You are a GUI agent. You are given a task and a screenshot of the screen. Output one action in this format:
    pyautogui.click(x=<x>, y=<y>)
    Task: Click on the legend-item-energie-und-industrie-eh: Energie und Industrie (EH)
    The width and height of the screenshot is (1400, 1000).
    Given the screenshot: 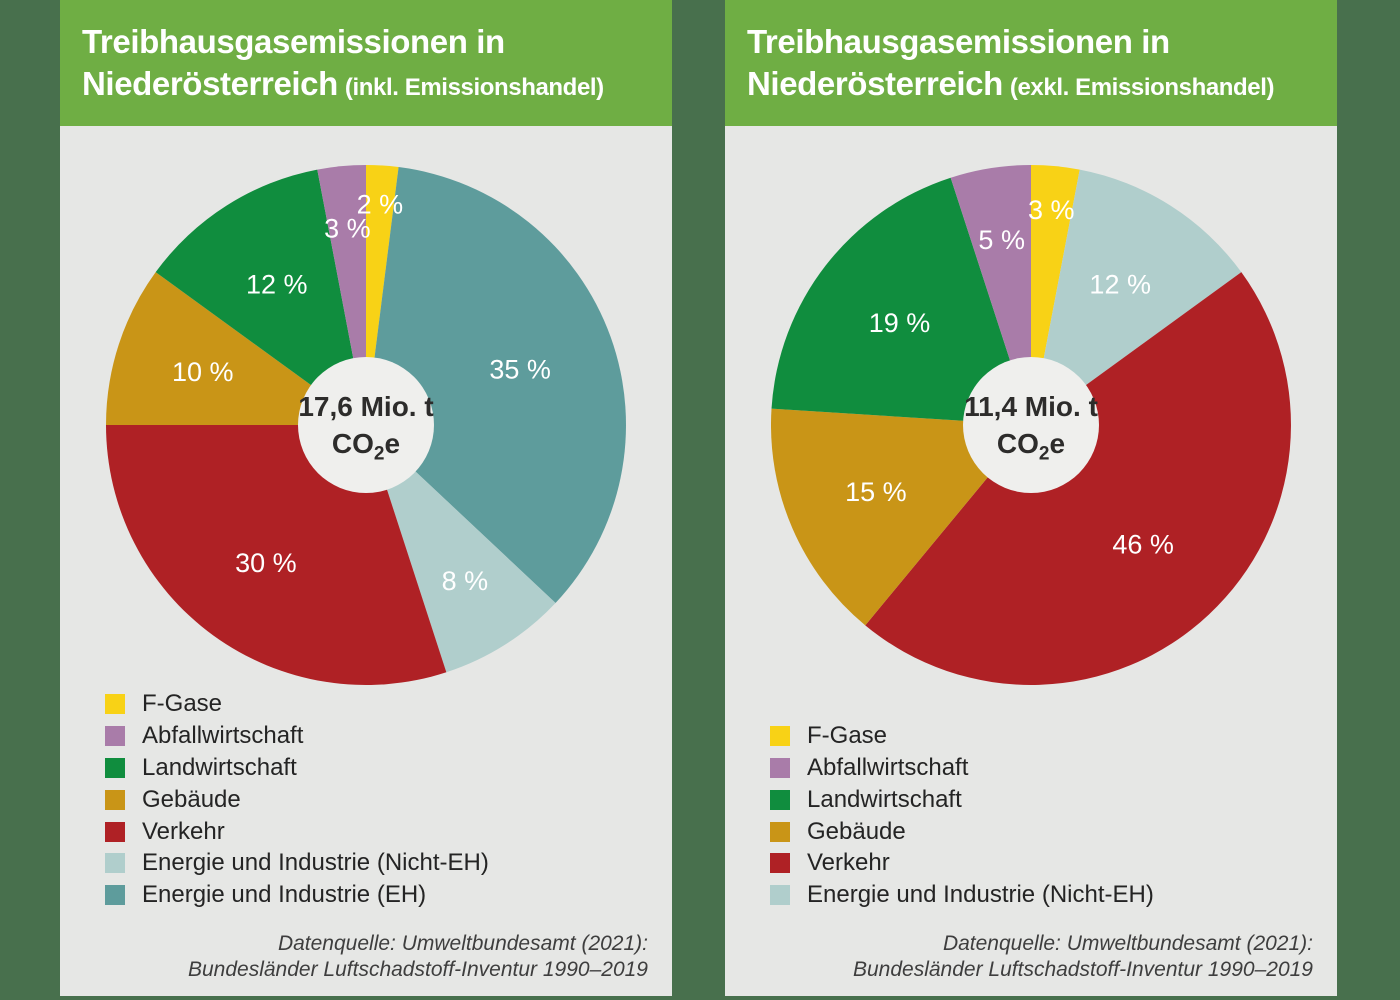 What is the action you would take?
    pyautogui.click(x=388, y=895)
    